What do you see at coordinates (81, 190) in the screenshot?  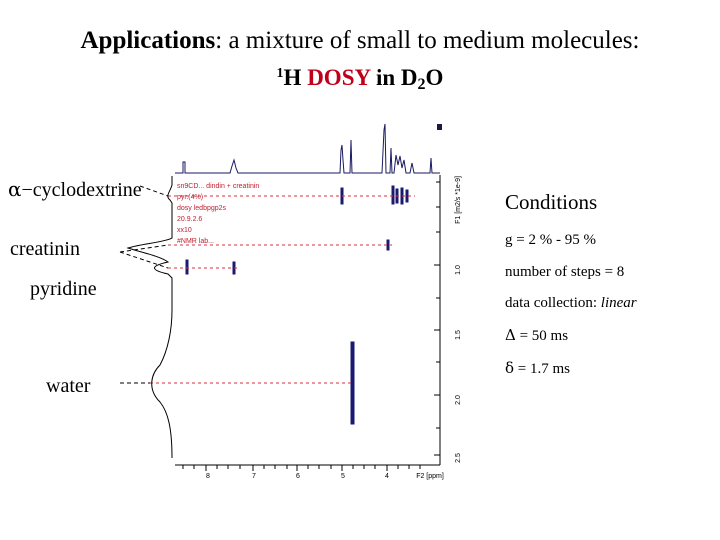 I see `cyclodextrine-name: −cyclodextrine` at bounding box center [81, 190].